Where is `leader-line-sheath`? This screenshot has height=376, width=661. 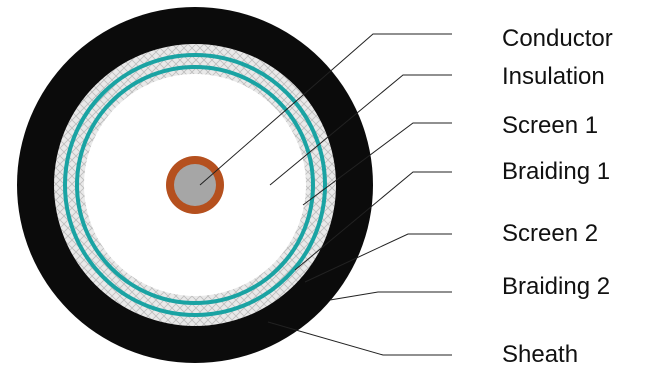
leader-line-sheath is located at coordinates (359, 338).